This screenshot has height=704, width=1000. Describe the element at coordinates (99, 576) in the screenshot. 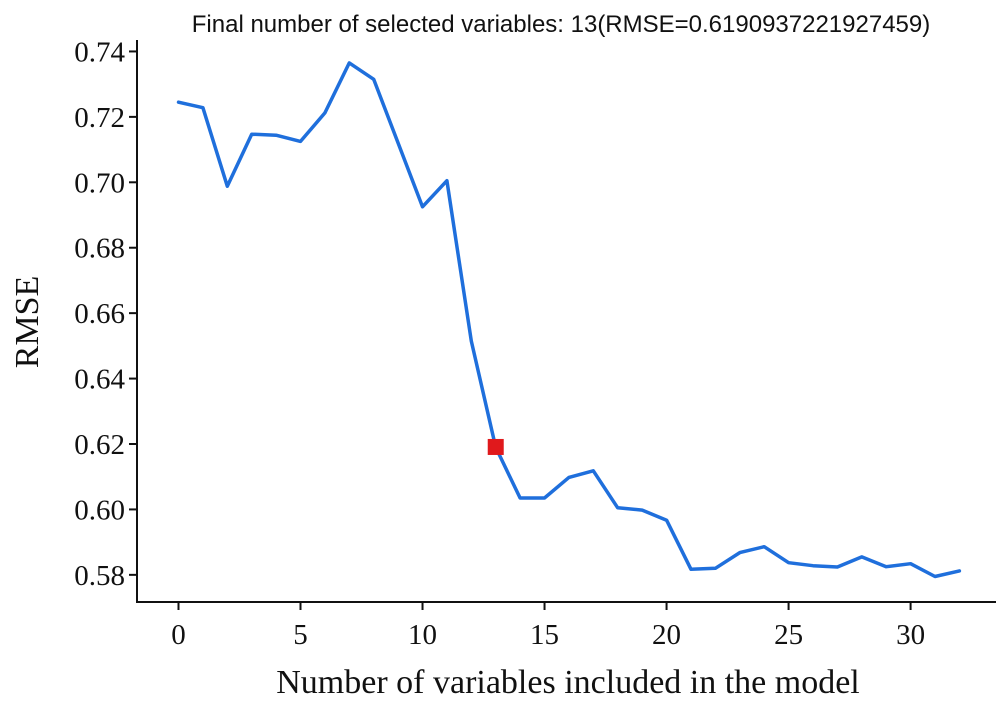

I see `y-tick-label: 0.58` at that location.